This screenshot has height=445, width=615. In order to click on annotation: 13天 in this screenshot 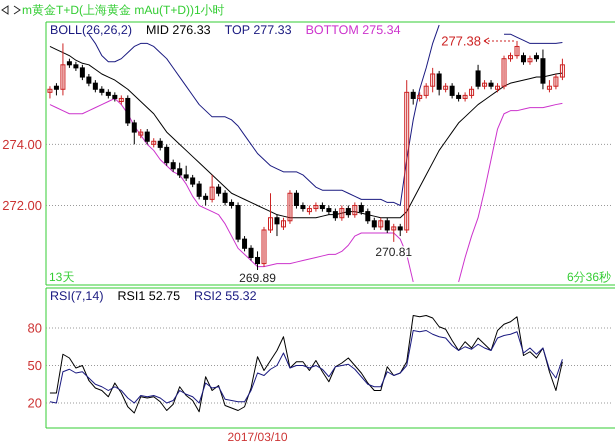, I will do `click(61, 277)`.